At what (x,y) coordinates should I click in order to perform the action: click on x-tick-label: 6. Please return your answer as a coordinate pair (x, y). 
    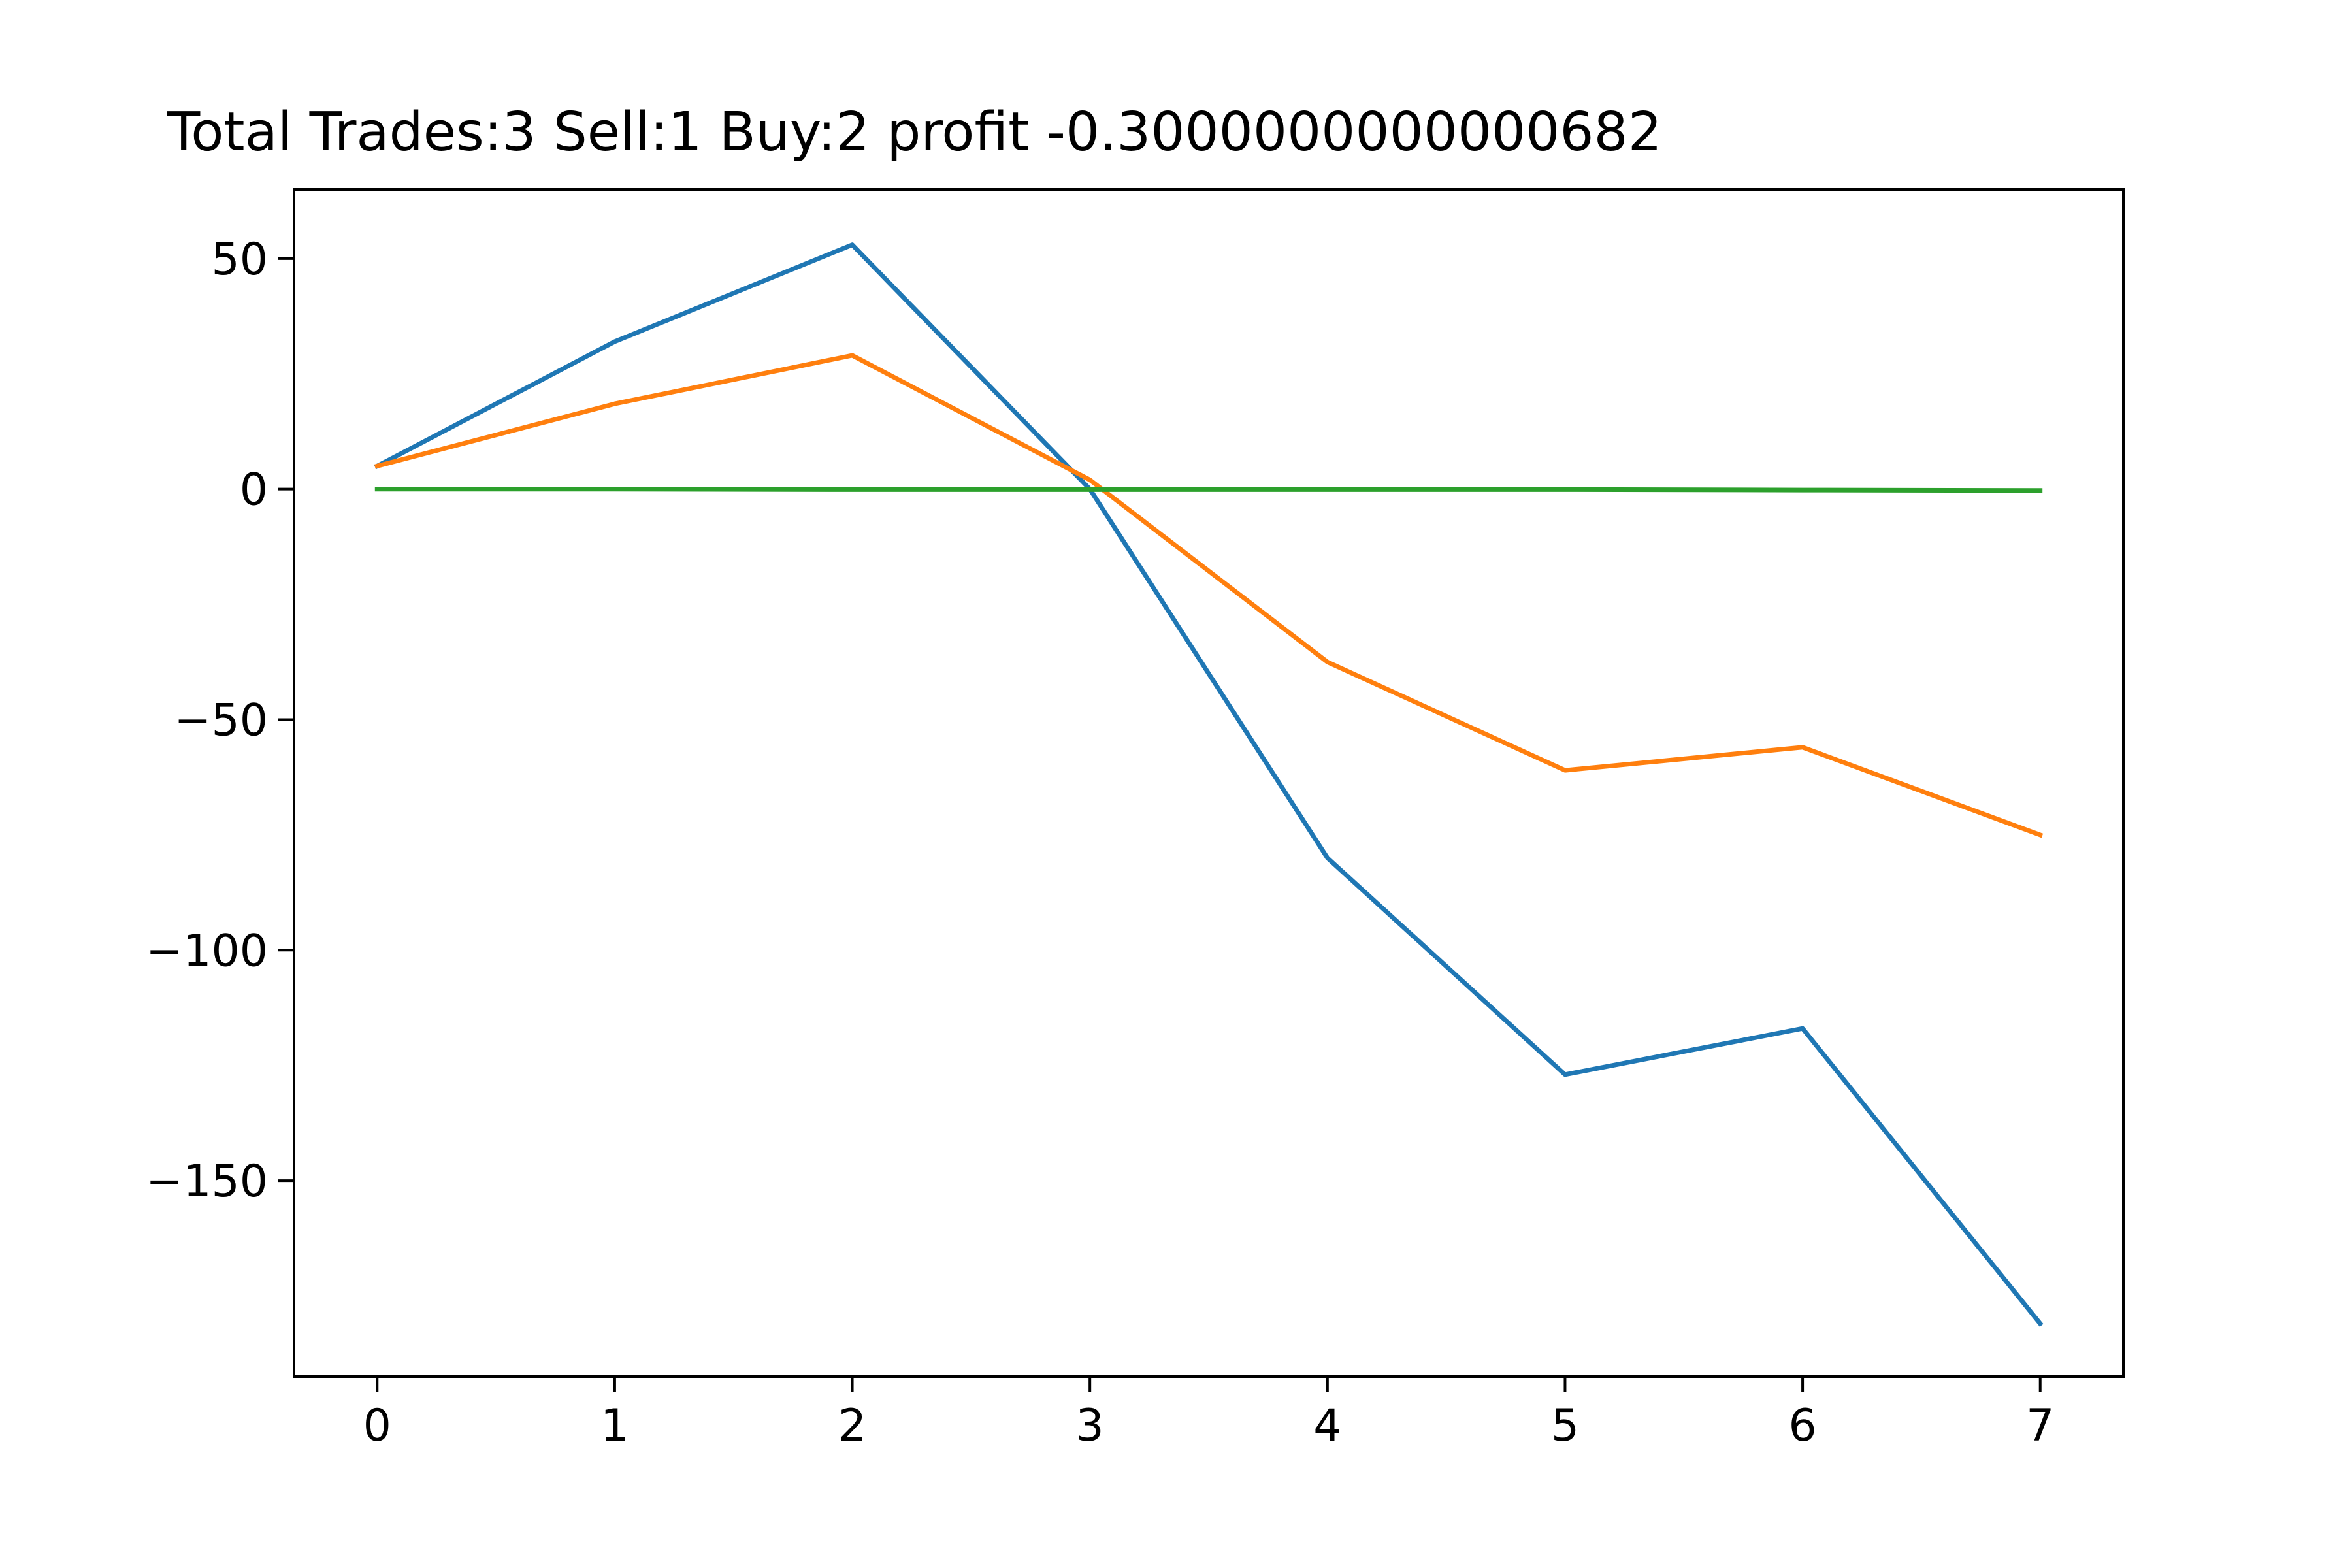
    Looking at the image, I should click on (1802, 1426).